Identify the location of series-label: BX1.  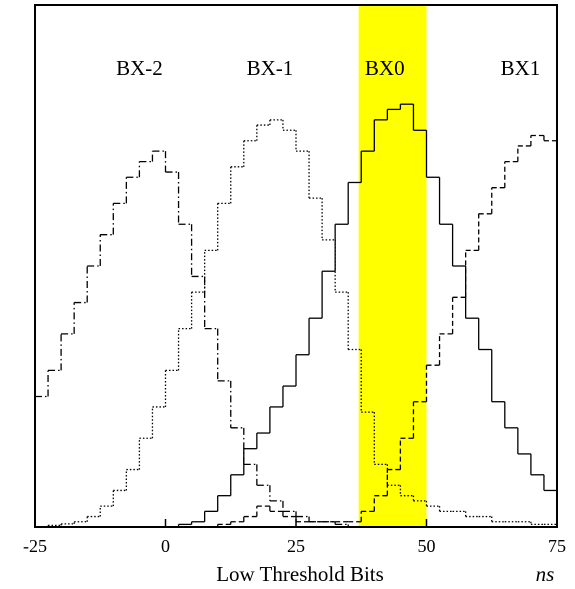
(521, 68).